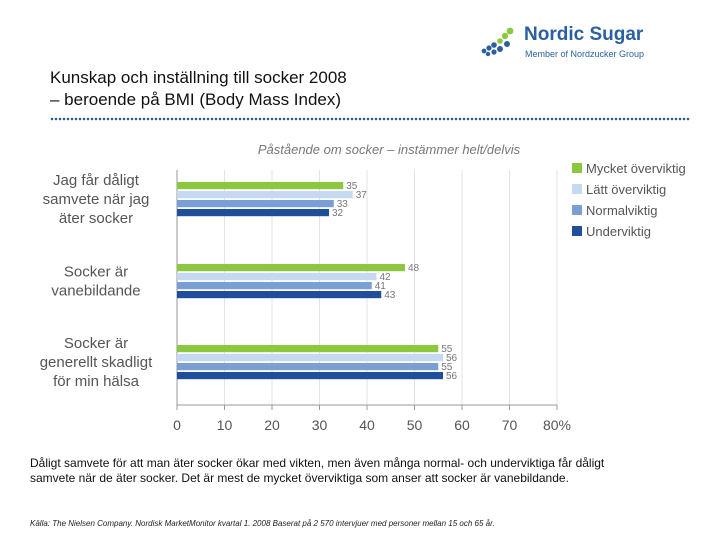 The height and width of the screenshot is (540, 720). What do you see at coordinates (95, 291) in the screenshot?
I see `category-label: vanebildande` at bounding box center [95, 291].